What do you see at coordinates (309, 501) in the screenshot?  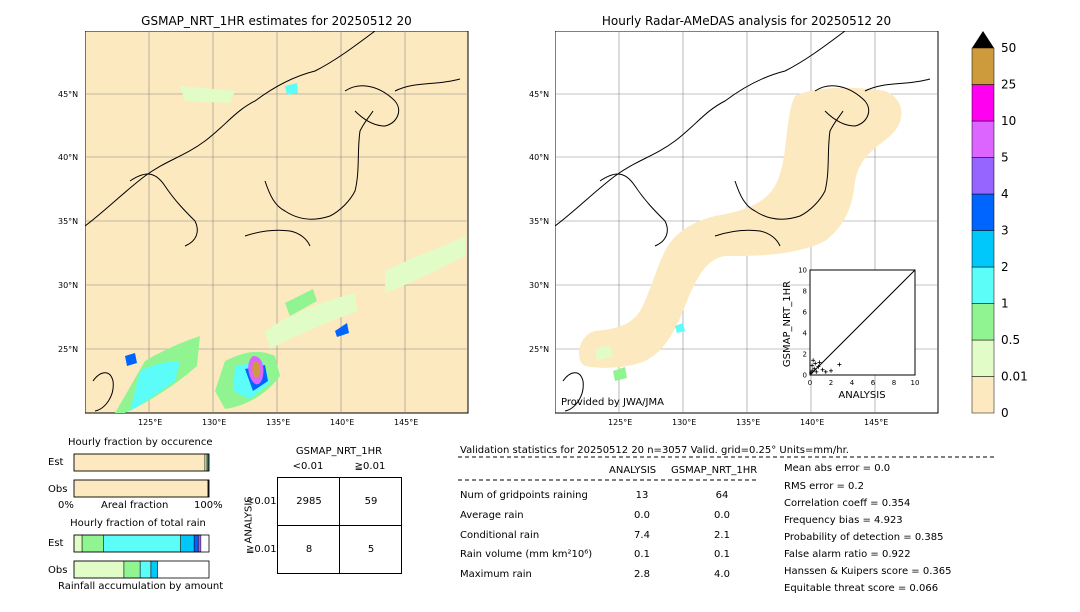 I see `contingency-cell: 2985` at bounding box center [309, 501].